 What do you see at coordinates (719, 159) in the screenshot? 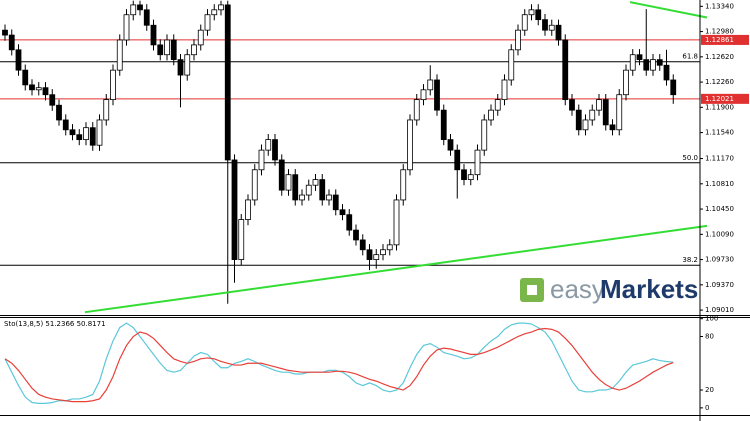
I see `y-tick-label: 1.11170` at bounding box center [719, 159].